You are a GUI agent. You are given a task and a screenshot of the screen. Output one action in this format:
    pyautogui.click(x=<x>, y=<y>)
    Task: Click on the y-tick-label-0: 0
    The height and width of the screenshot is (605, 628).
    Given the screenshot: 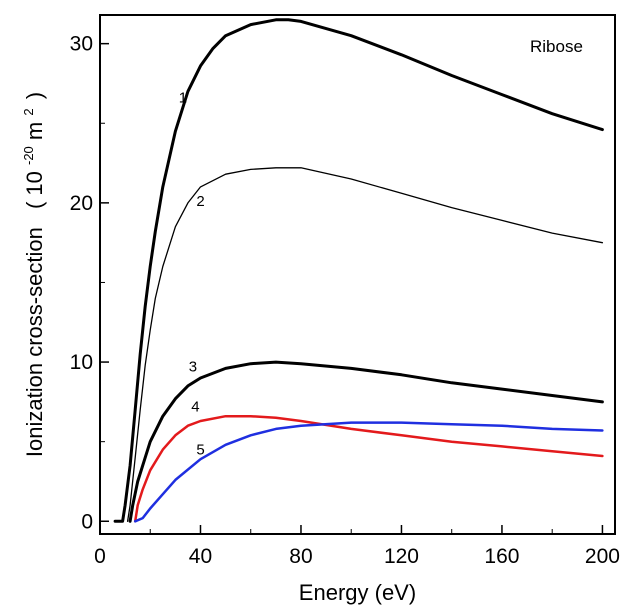 What is the action you would take?
    pyautogui.click(x=87, y=521)
    